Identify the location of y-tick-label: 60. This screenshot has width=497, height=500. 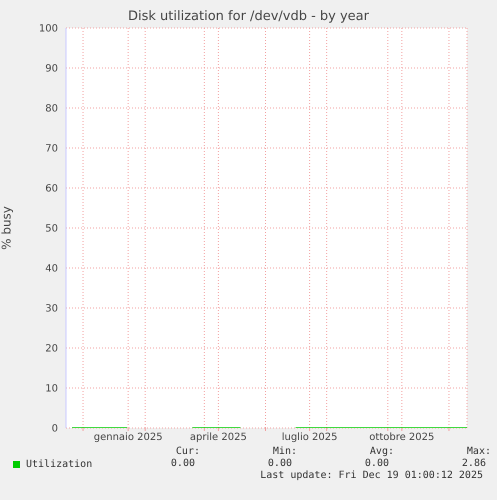
(51, 189).